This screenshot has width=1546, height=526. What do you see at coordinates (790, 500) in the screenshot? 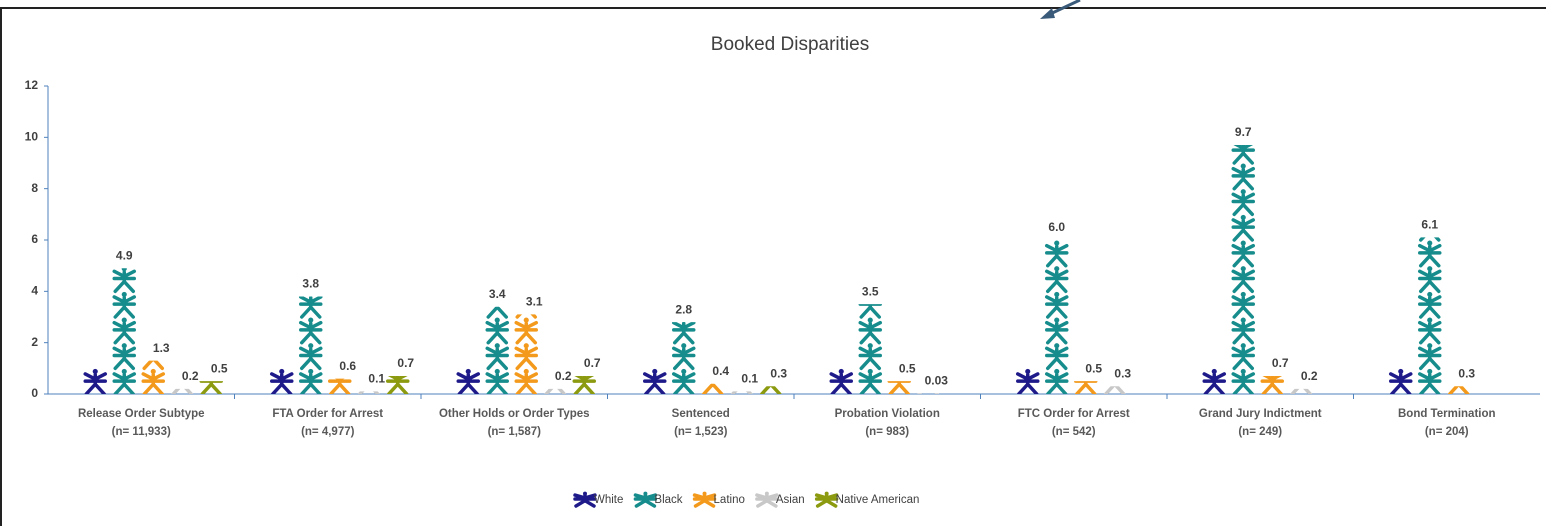
I see `legend-label: Asian` at bounding box center [790, 500].